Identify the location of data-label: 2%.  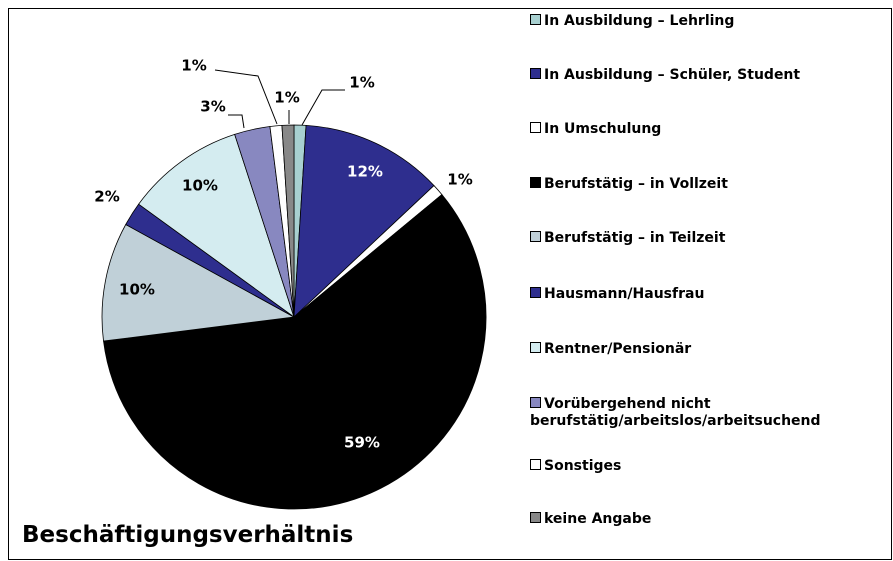
(106, 197).